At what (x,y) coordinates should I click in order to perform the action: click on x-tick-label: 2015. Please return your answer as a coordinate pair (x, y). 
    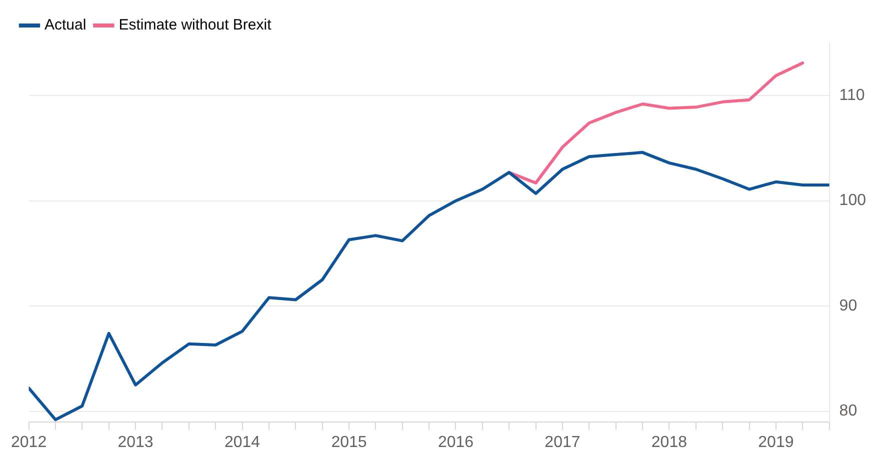
    Looking at the image, I should click on (349, 442).